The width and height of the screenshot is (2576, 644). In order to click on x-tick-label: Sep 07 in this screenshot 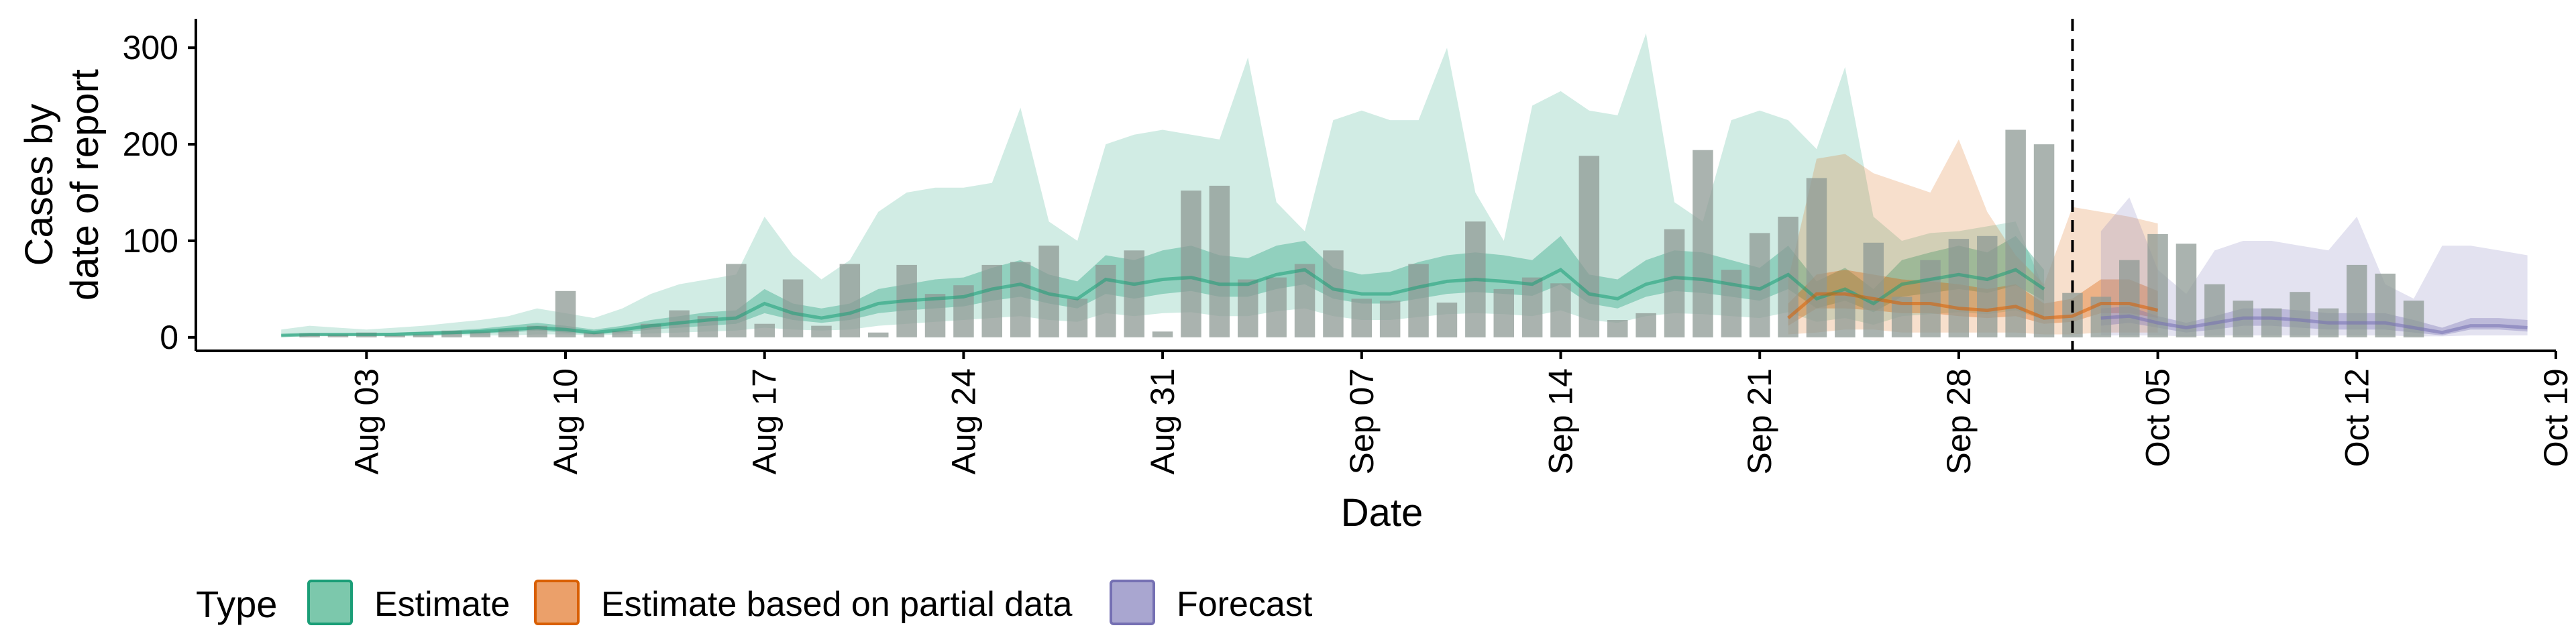, I will do `click(1362, 421)`.